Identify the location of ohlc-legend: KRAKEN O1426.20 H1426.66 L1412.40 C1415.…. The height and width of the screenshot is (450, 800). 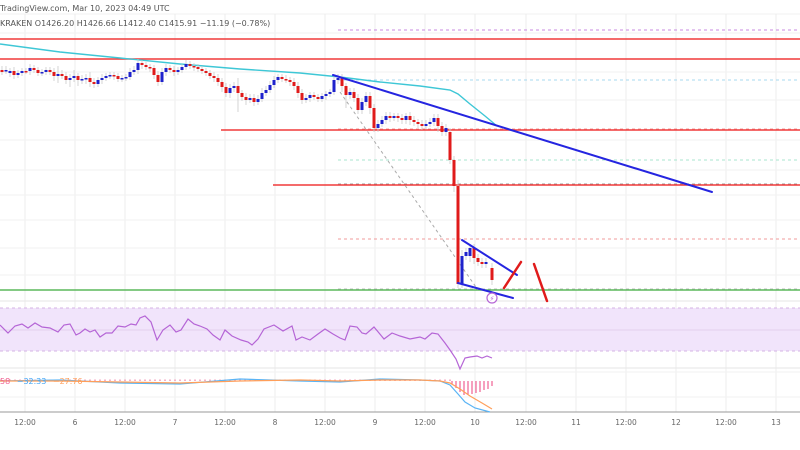
(135, 23).